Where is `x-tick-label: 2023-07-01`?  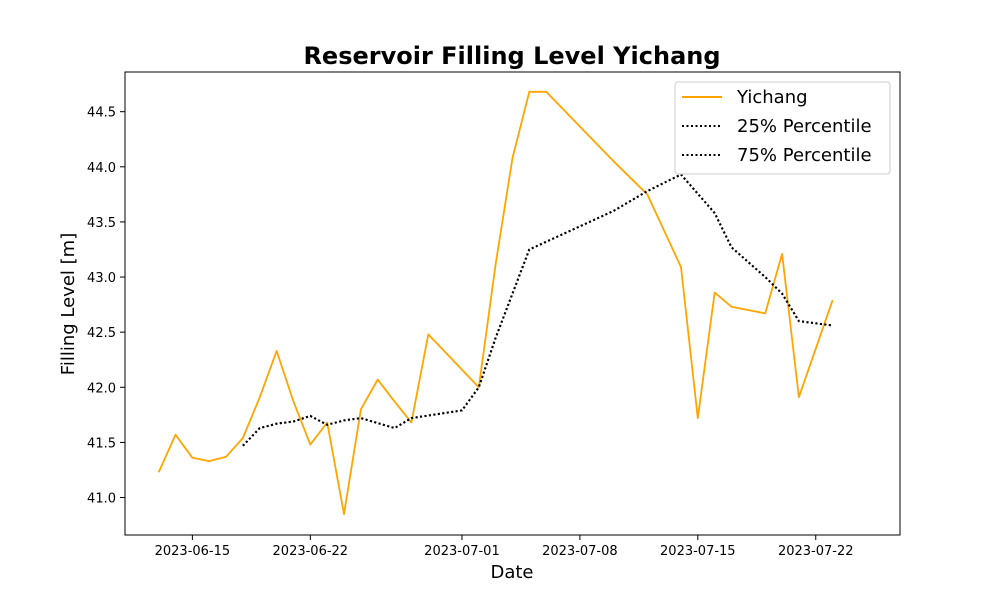
x-tick-label: 2023-07-01 is located at coordinates (462, 551).